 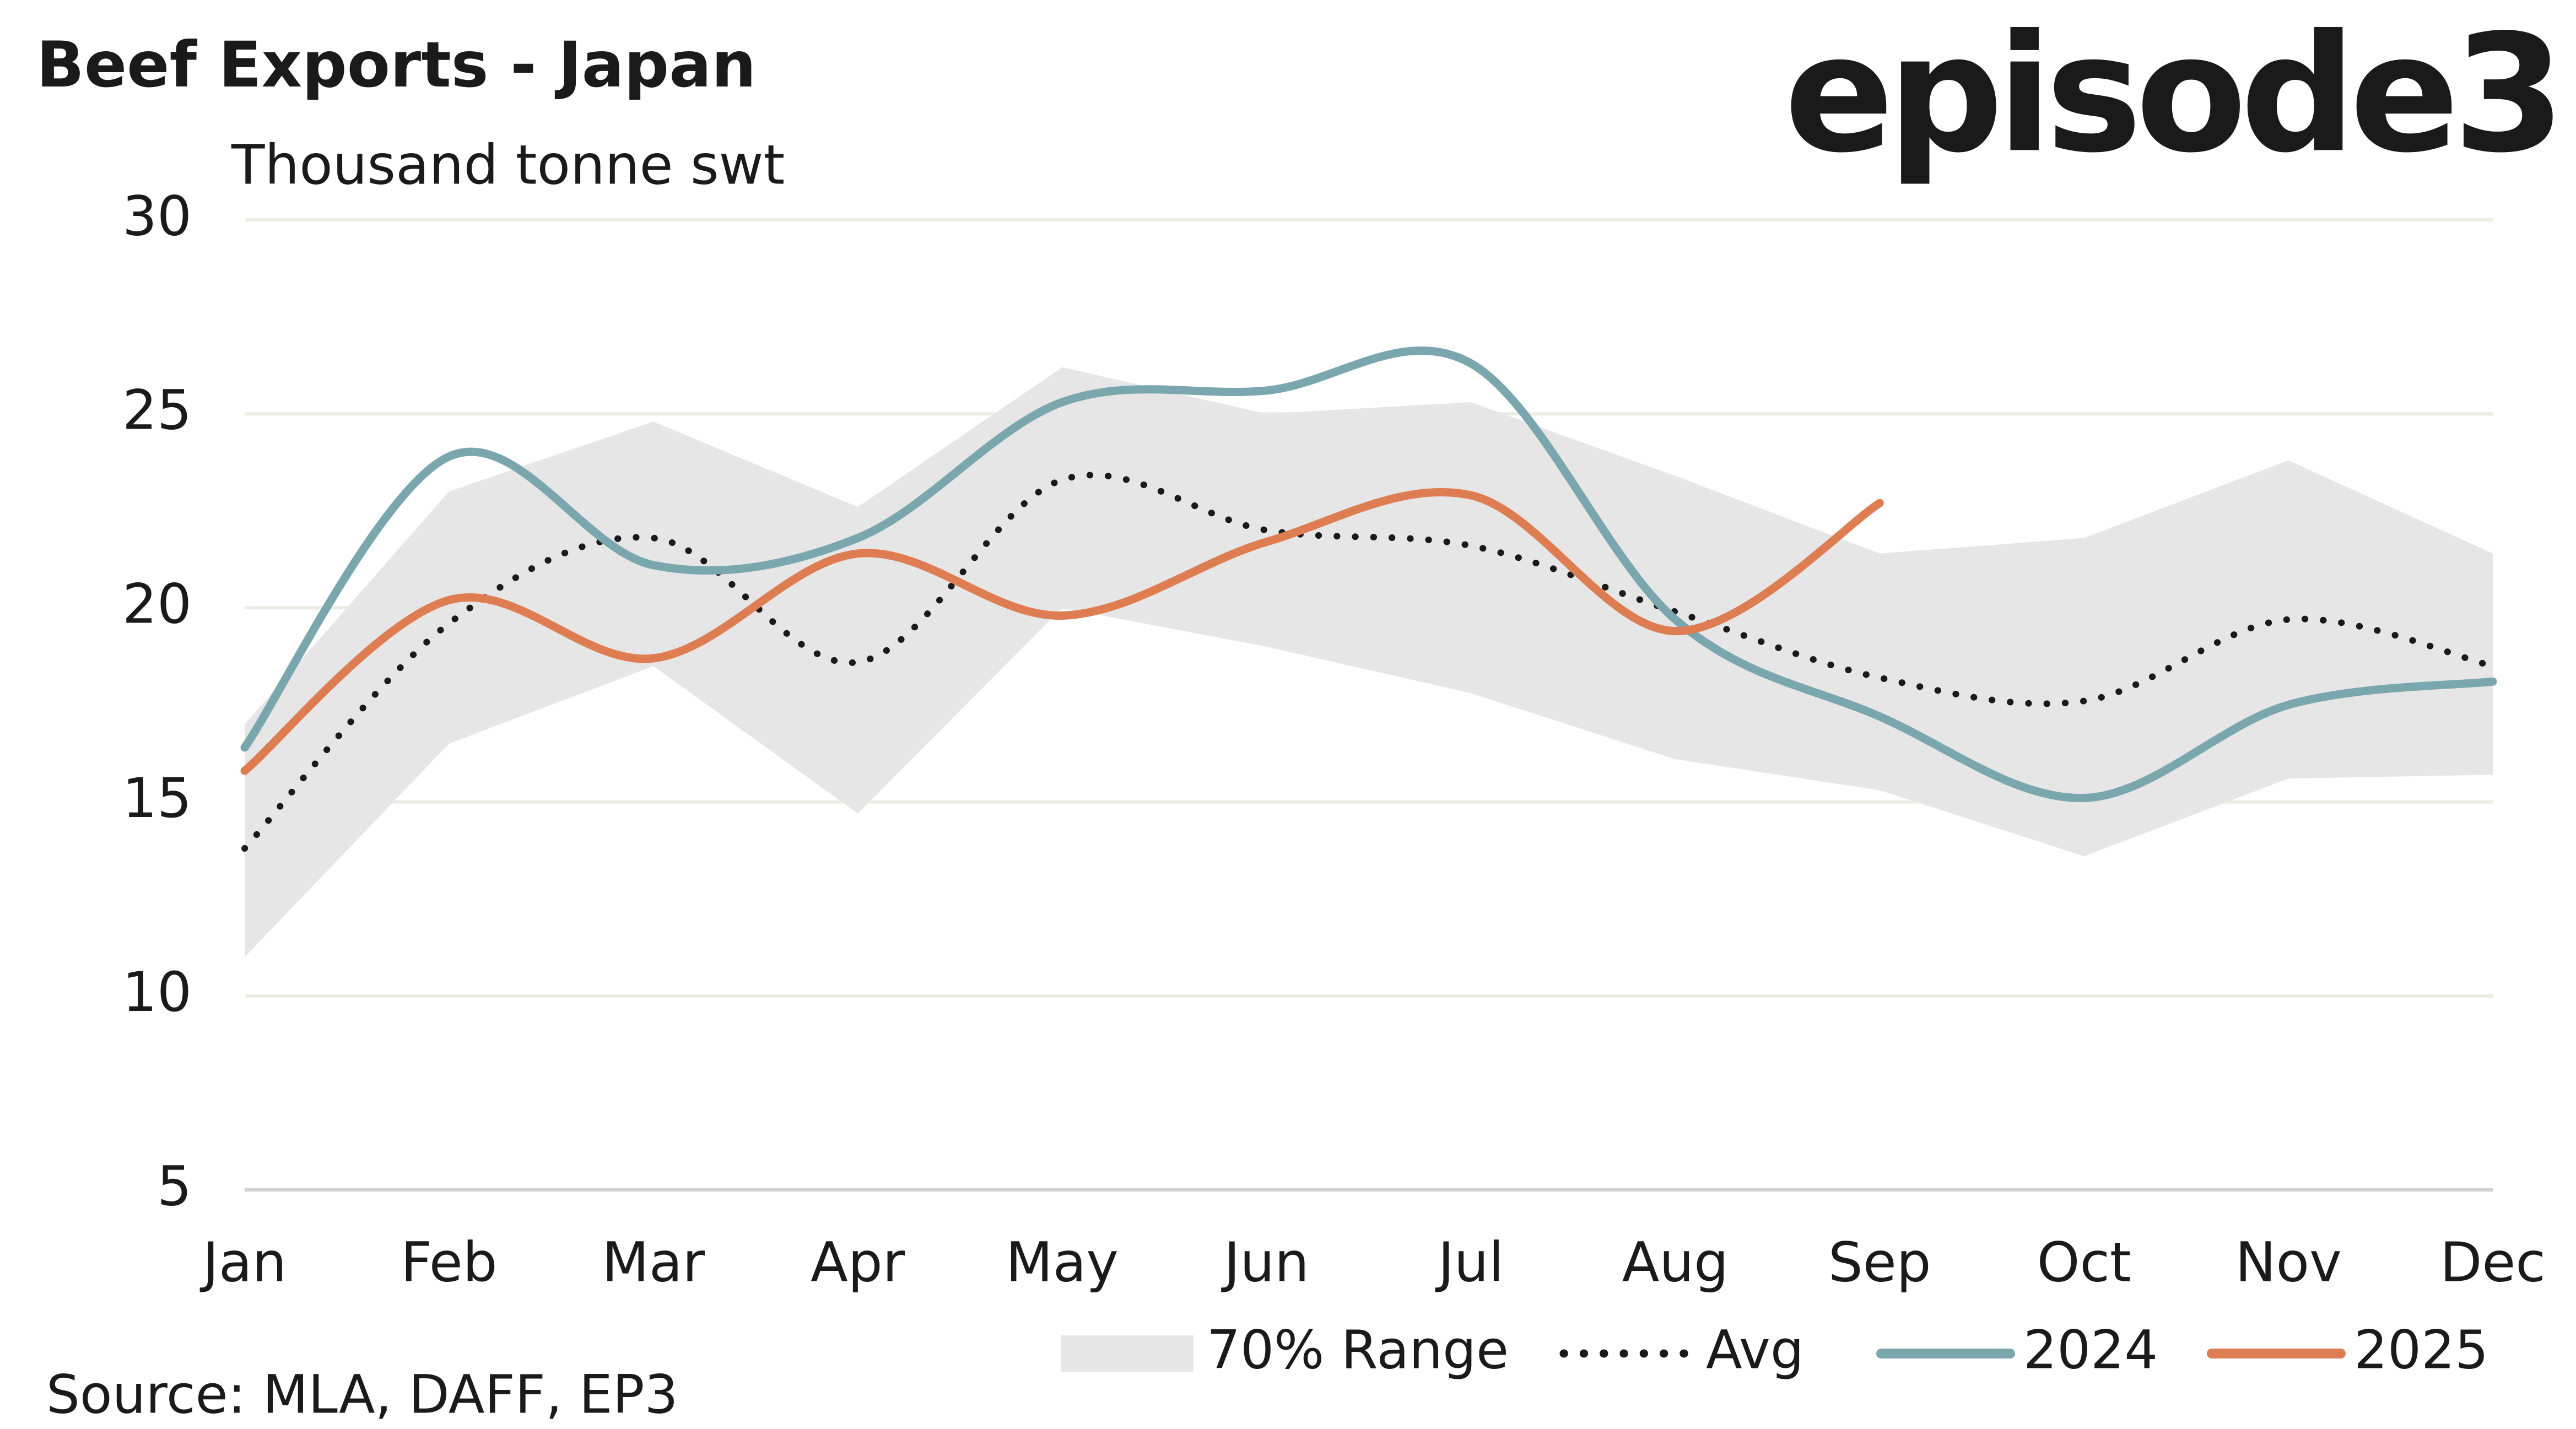 What do you see at coordinates (1127, 1353) in the screenshot?
I see `legend-swatch` at bounding box center [1127, 1353].